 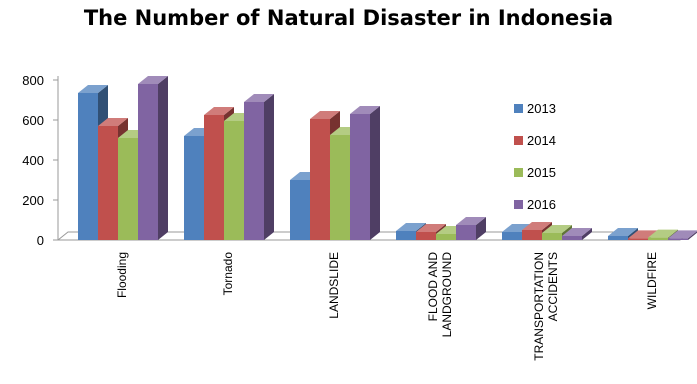 I want to click on legend-item: 2013, so click(x=535, y=108).